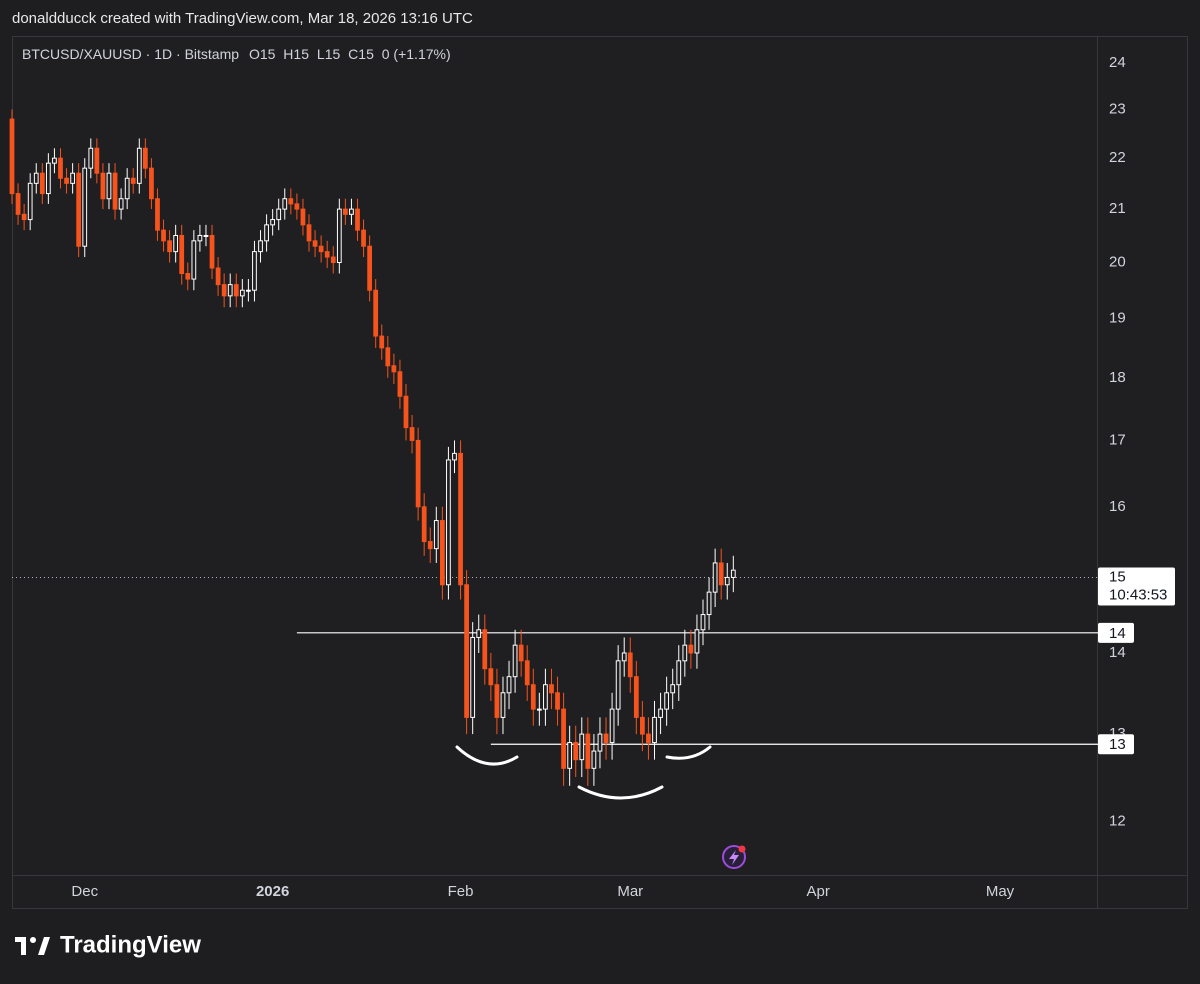 The image size is (1200, 984). I want to click on logo-mark, so click(32, 946).